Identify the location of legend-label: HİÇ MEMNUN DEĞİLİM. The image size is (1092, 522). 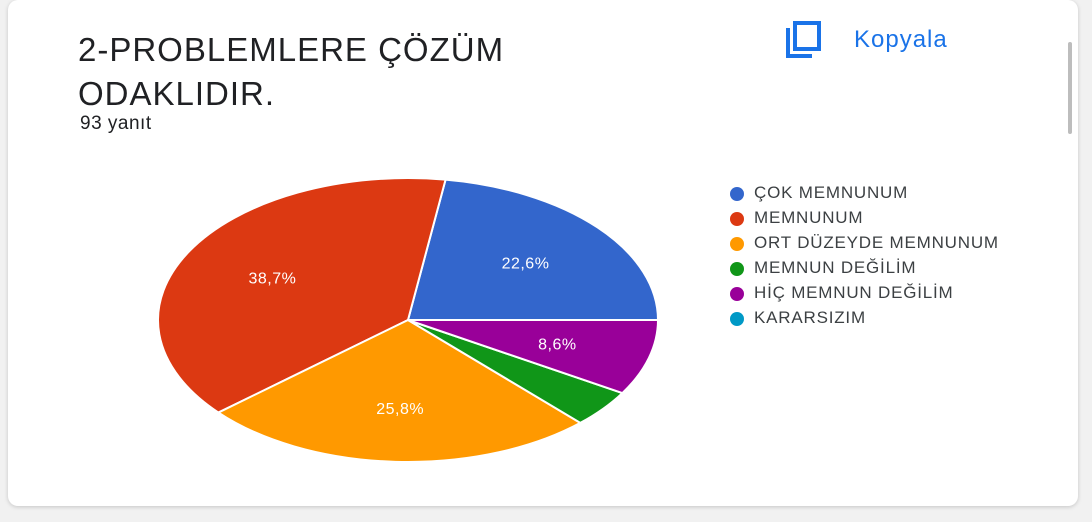
(854, 292).